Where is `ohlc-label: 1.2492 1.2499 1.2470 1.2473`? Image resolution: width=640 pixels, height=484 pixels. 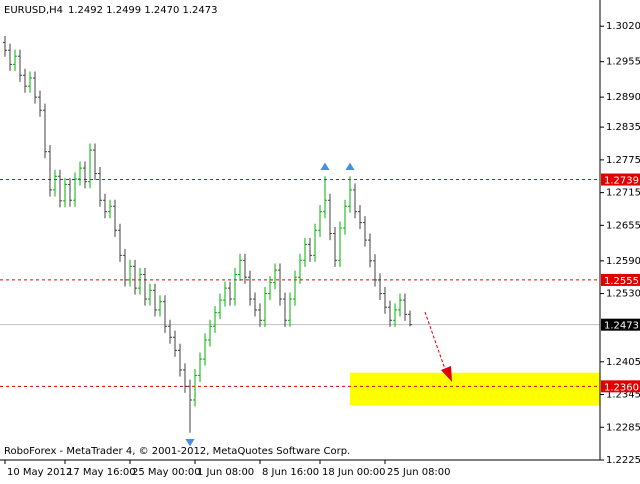 ohlc-label: 1.2492 1.2499 1.2470 1.2473 is located at coordinates (143, 10).